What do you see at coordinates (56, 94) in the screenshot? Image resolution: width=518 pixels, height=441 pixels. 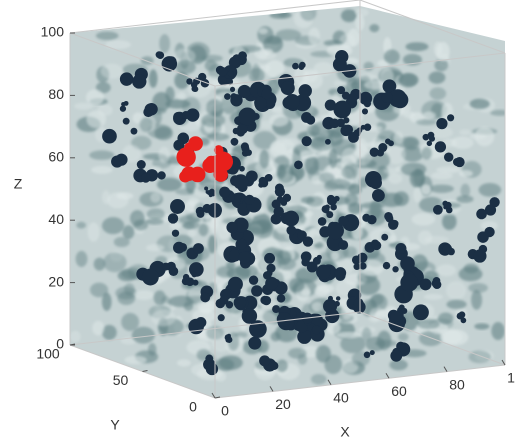 I see `z-tick-label: 80` at bounding box center [56, 94].